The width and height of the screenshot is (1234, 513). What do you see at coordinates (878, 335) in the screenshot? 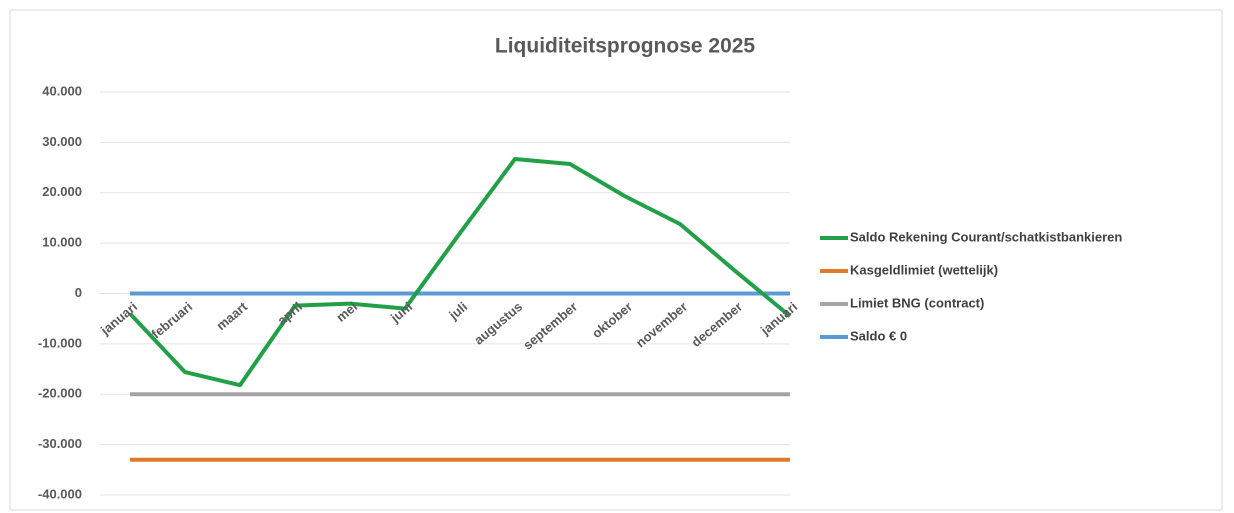
I see `legend-label: Saldo € 0` at bounding box center [878, 335].